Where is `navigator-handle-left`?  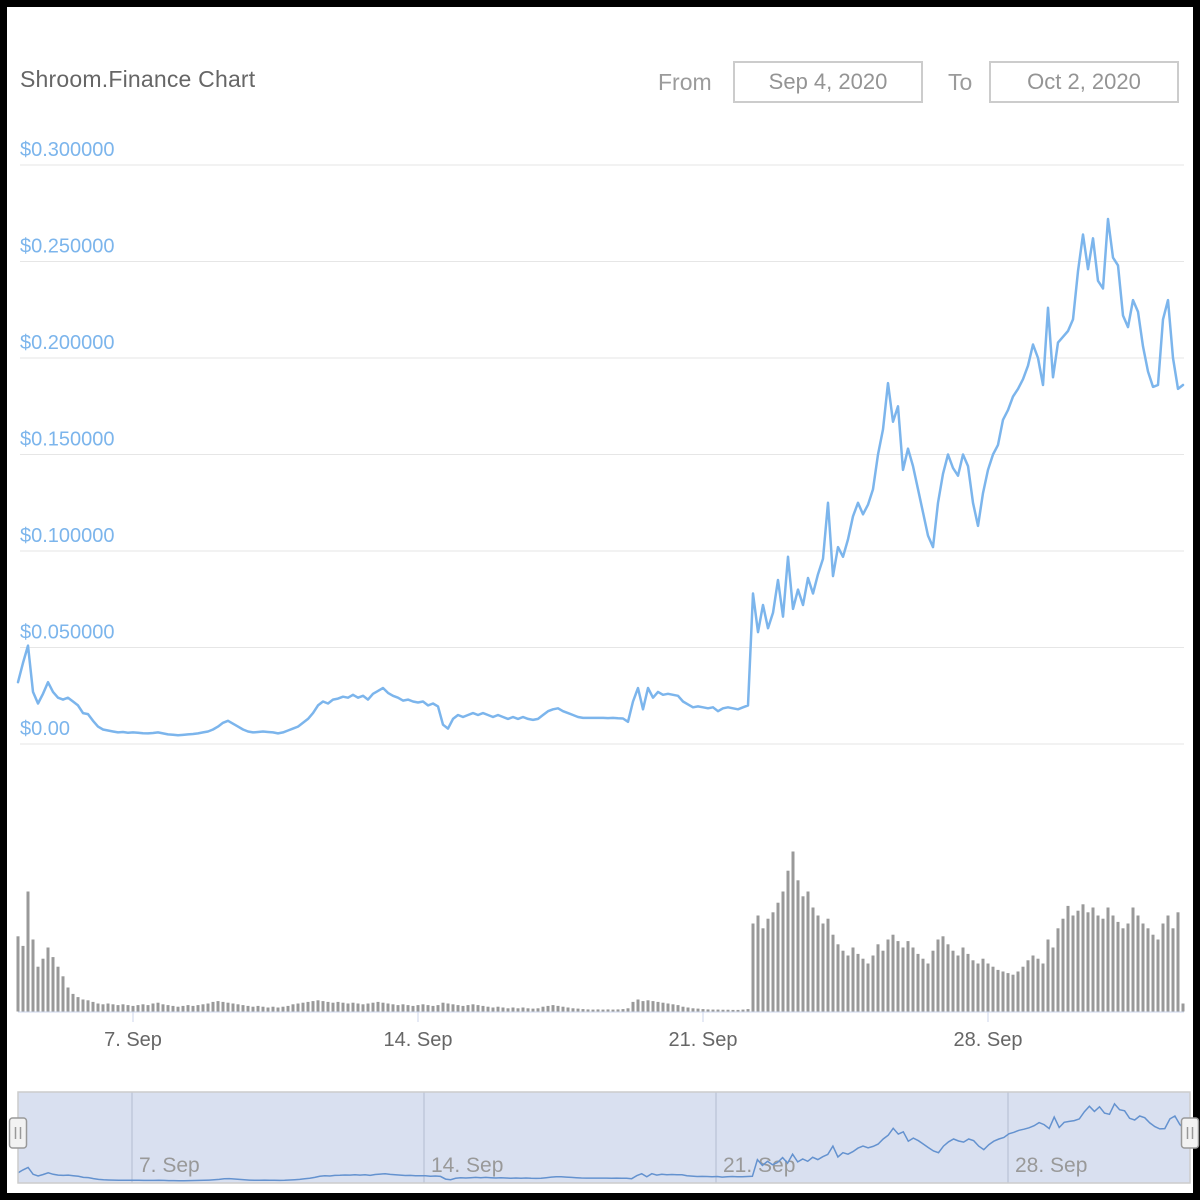 navigator-handle-left is located at coordinates (18, 1133).